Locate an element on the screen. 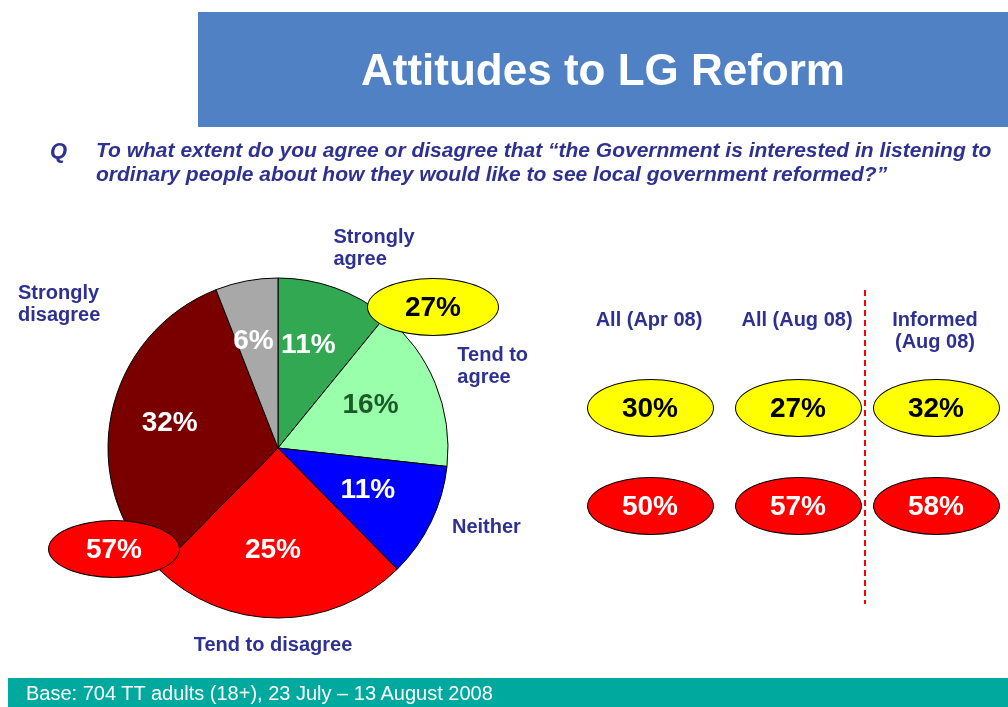  text: Informed (Aug 08) is located at coordinates (935, 330).